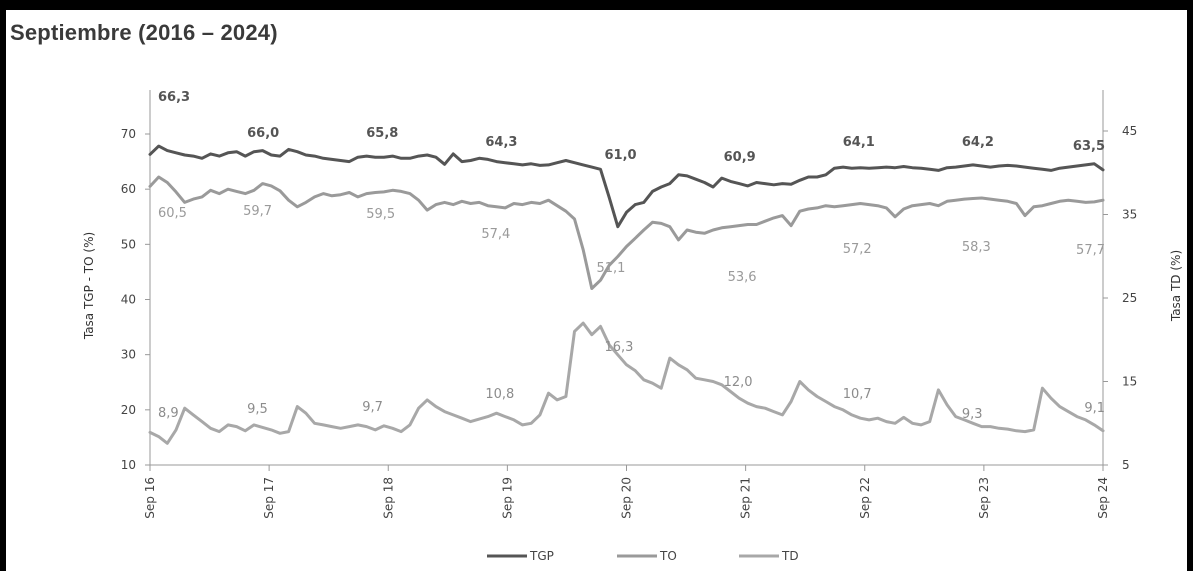 The image size is (1193, 571). What do you see at coordinates (1129, 298) in the screenshot?
I see `right-tick-label: 25` at bounding box center [1129, 298].